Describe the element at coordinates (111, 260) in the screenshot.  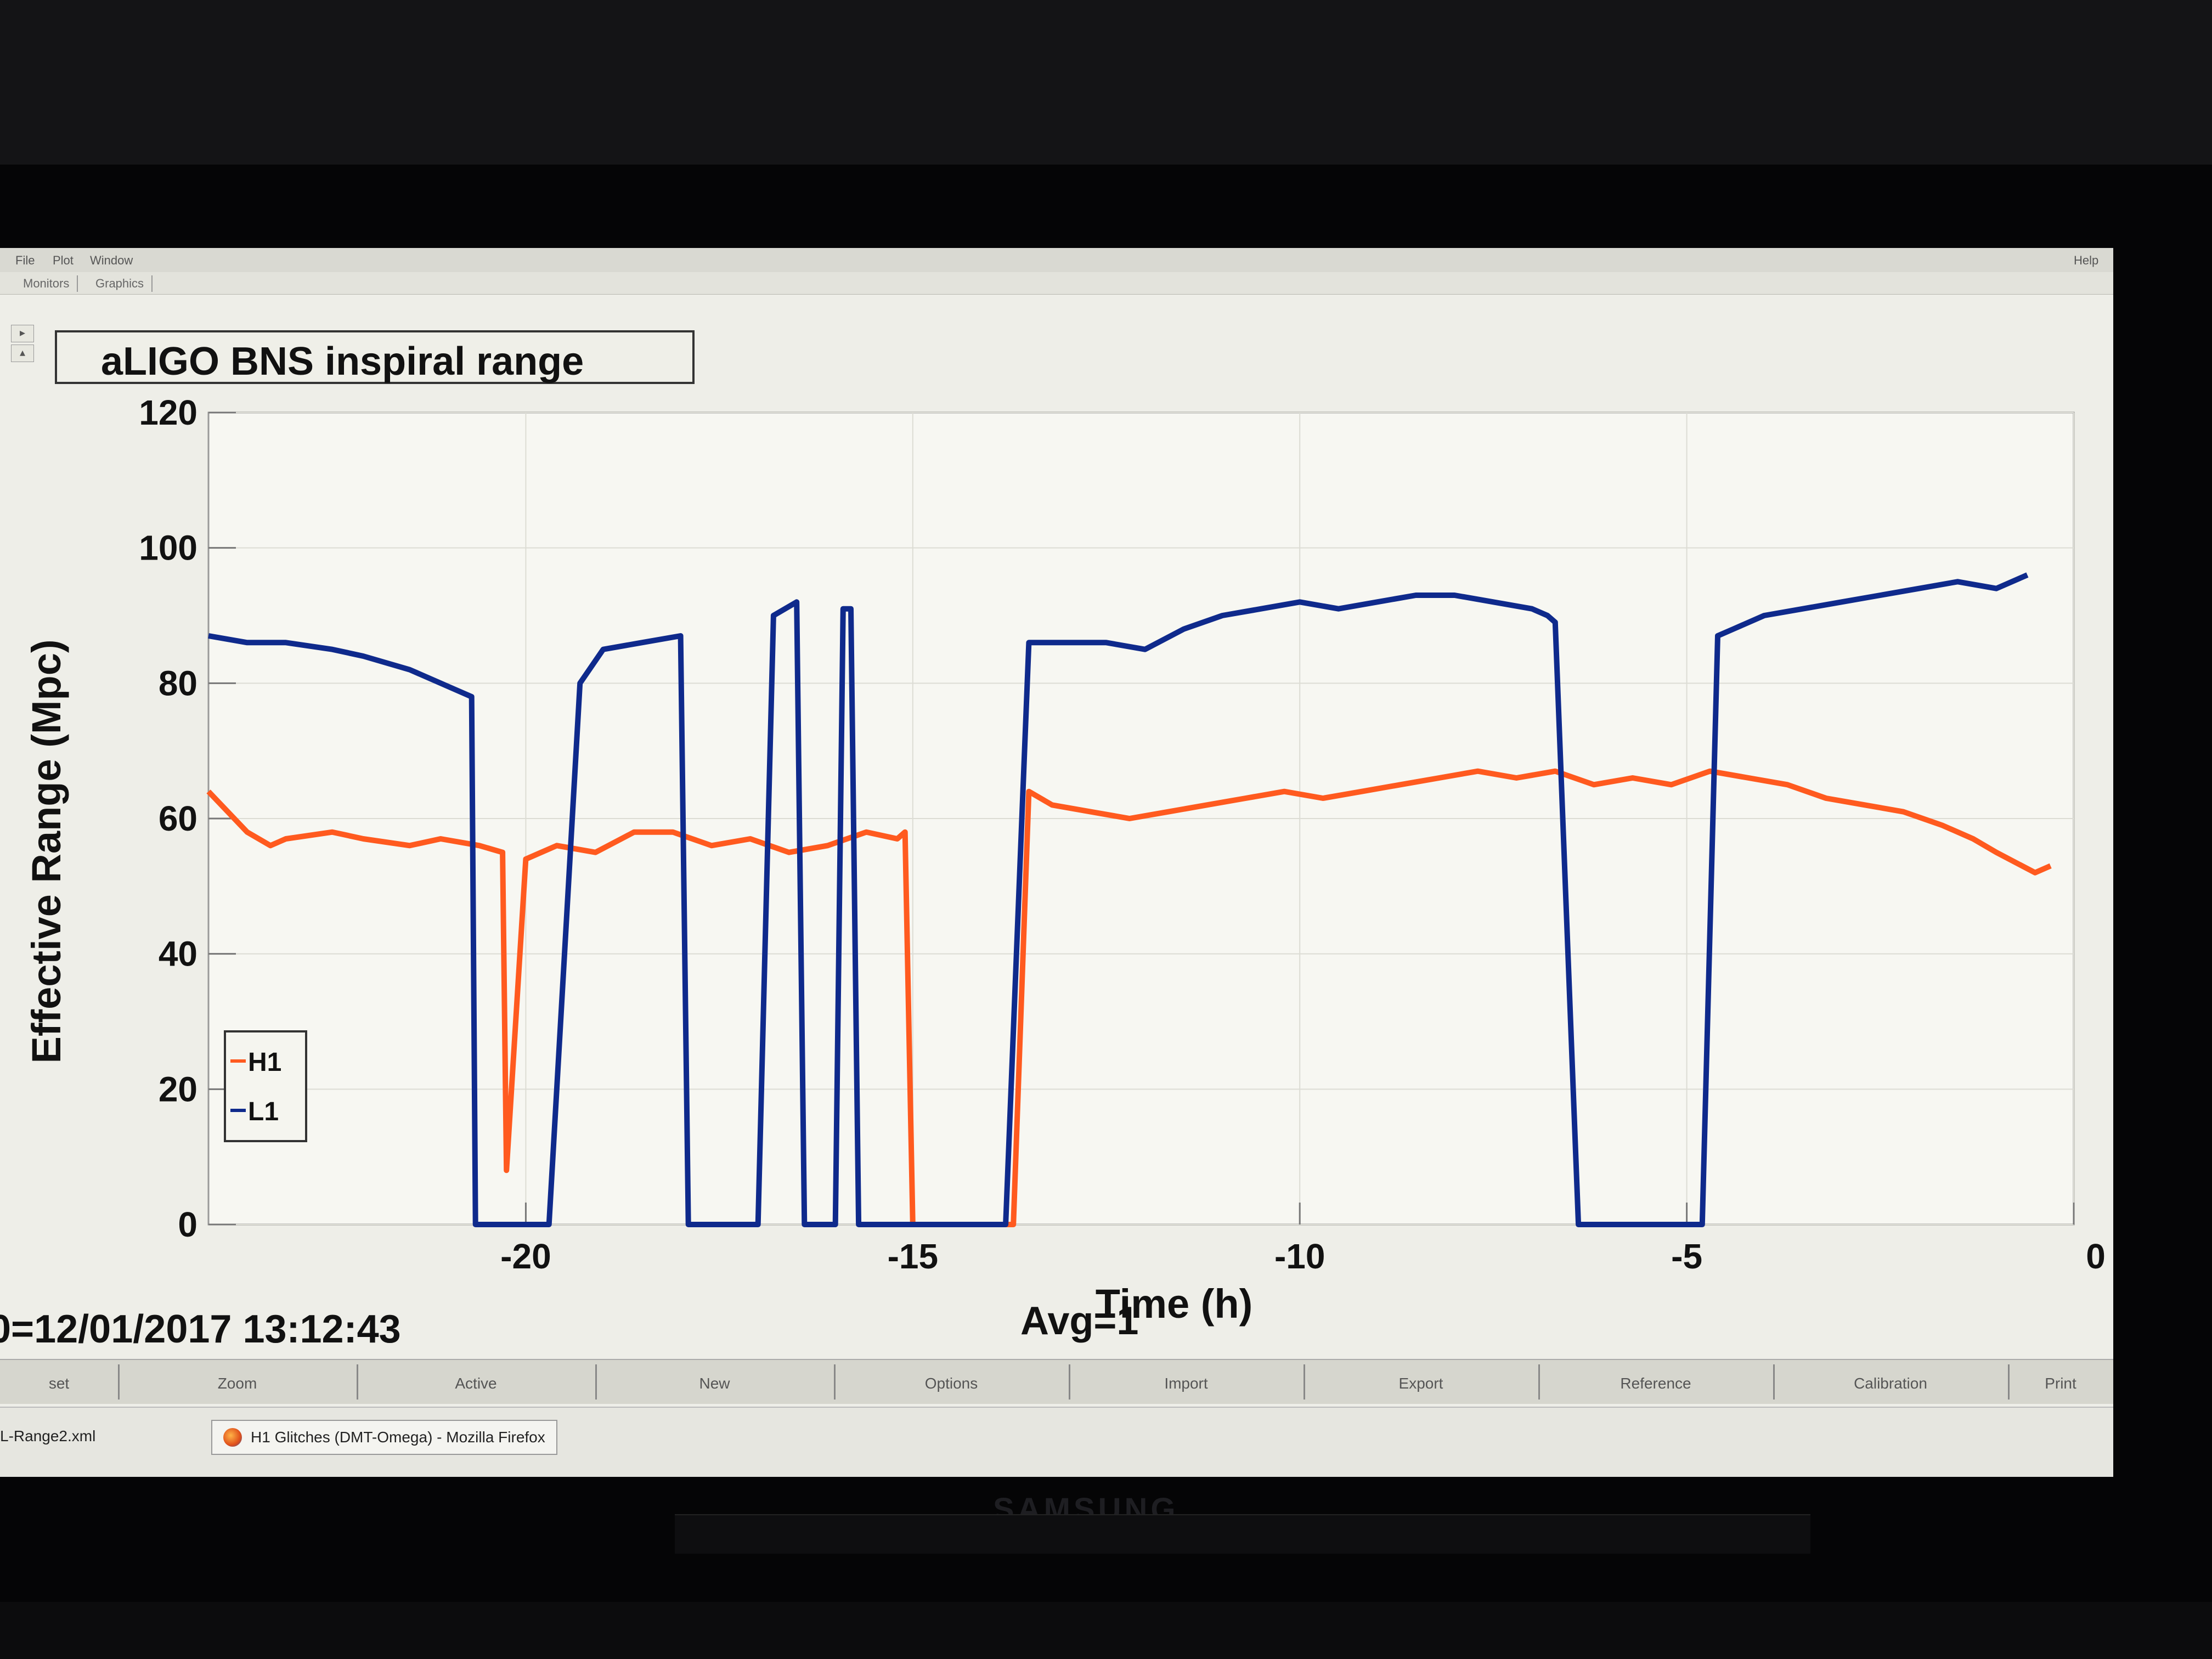
I see `menu-window: Window` at that location.